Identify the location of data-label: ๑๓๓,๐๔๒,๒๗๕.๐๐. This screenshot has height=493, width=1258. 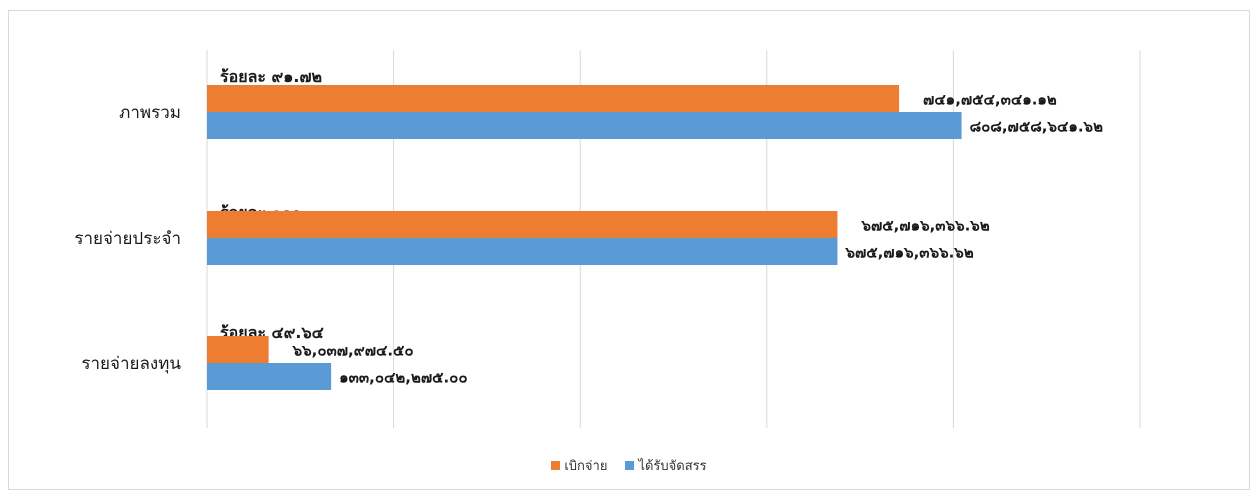
(403, 378).